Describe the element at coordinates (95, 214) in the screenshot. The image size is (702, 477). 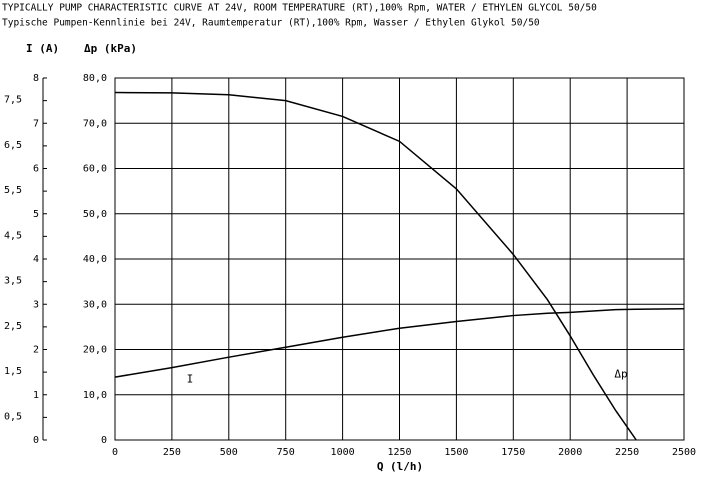
I see `y-tick-label: 50,0` at that location.